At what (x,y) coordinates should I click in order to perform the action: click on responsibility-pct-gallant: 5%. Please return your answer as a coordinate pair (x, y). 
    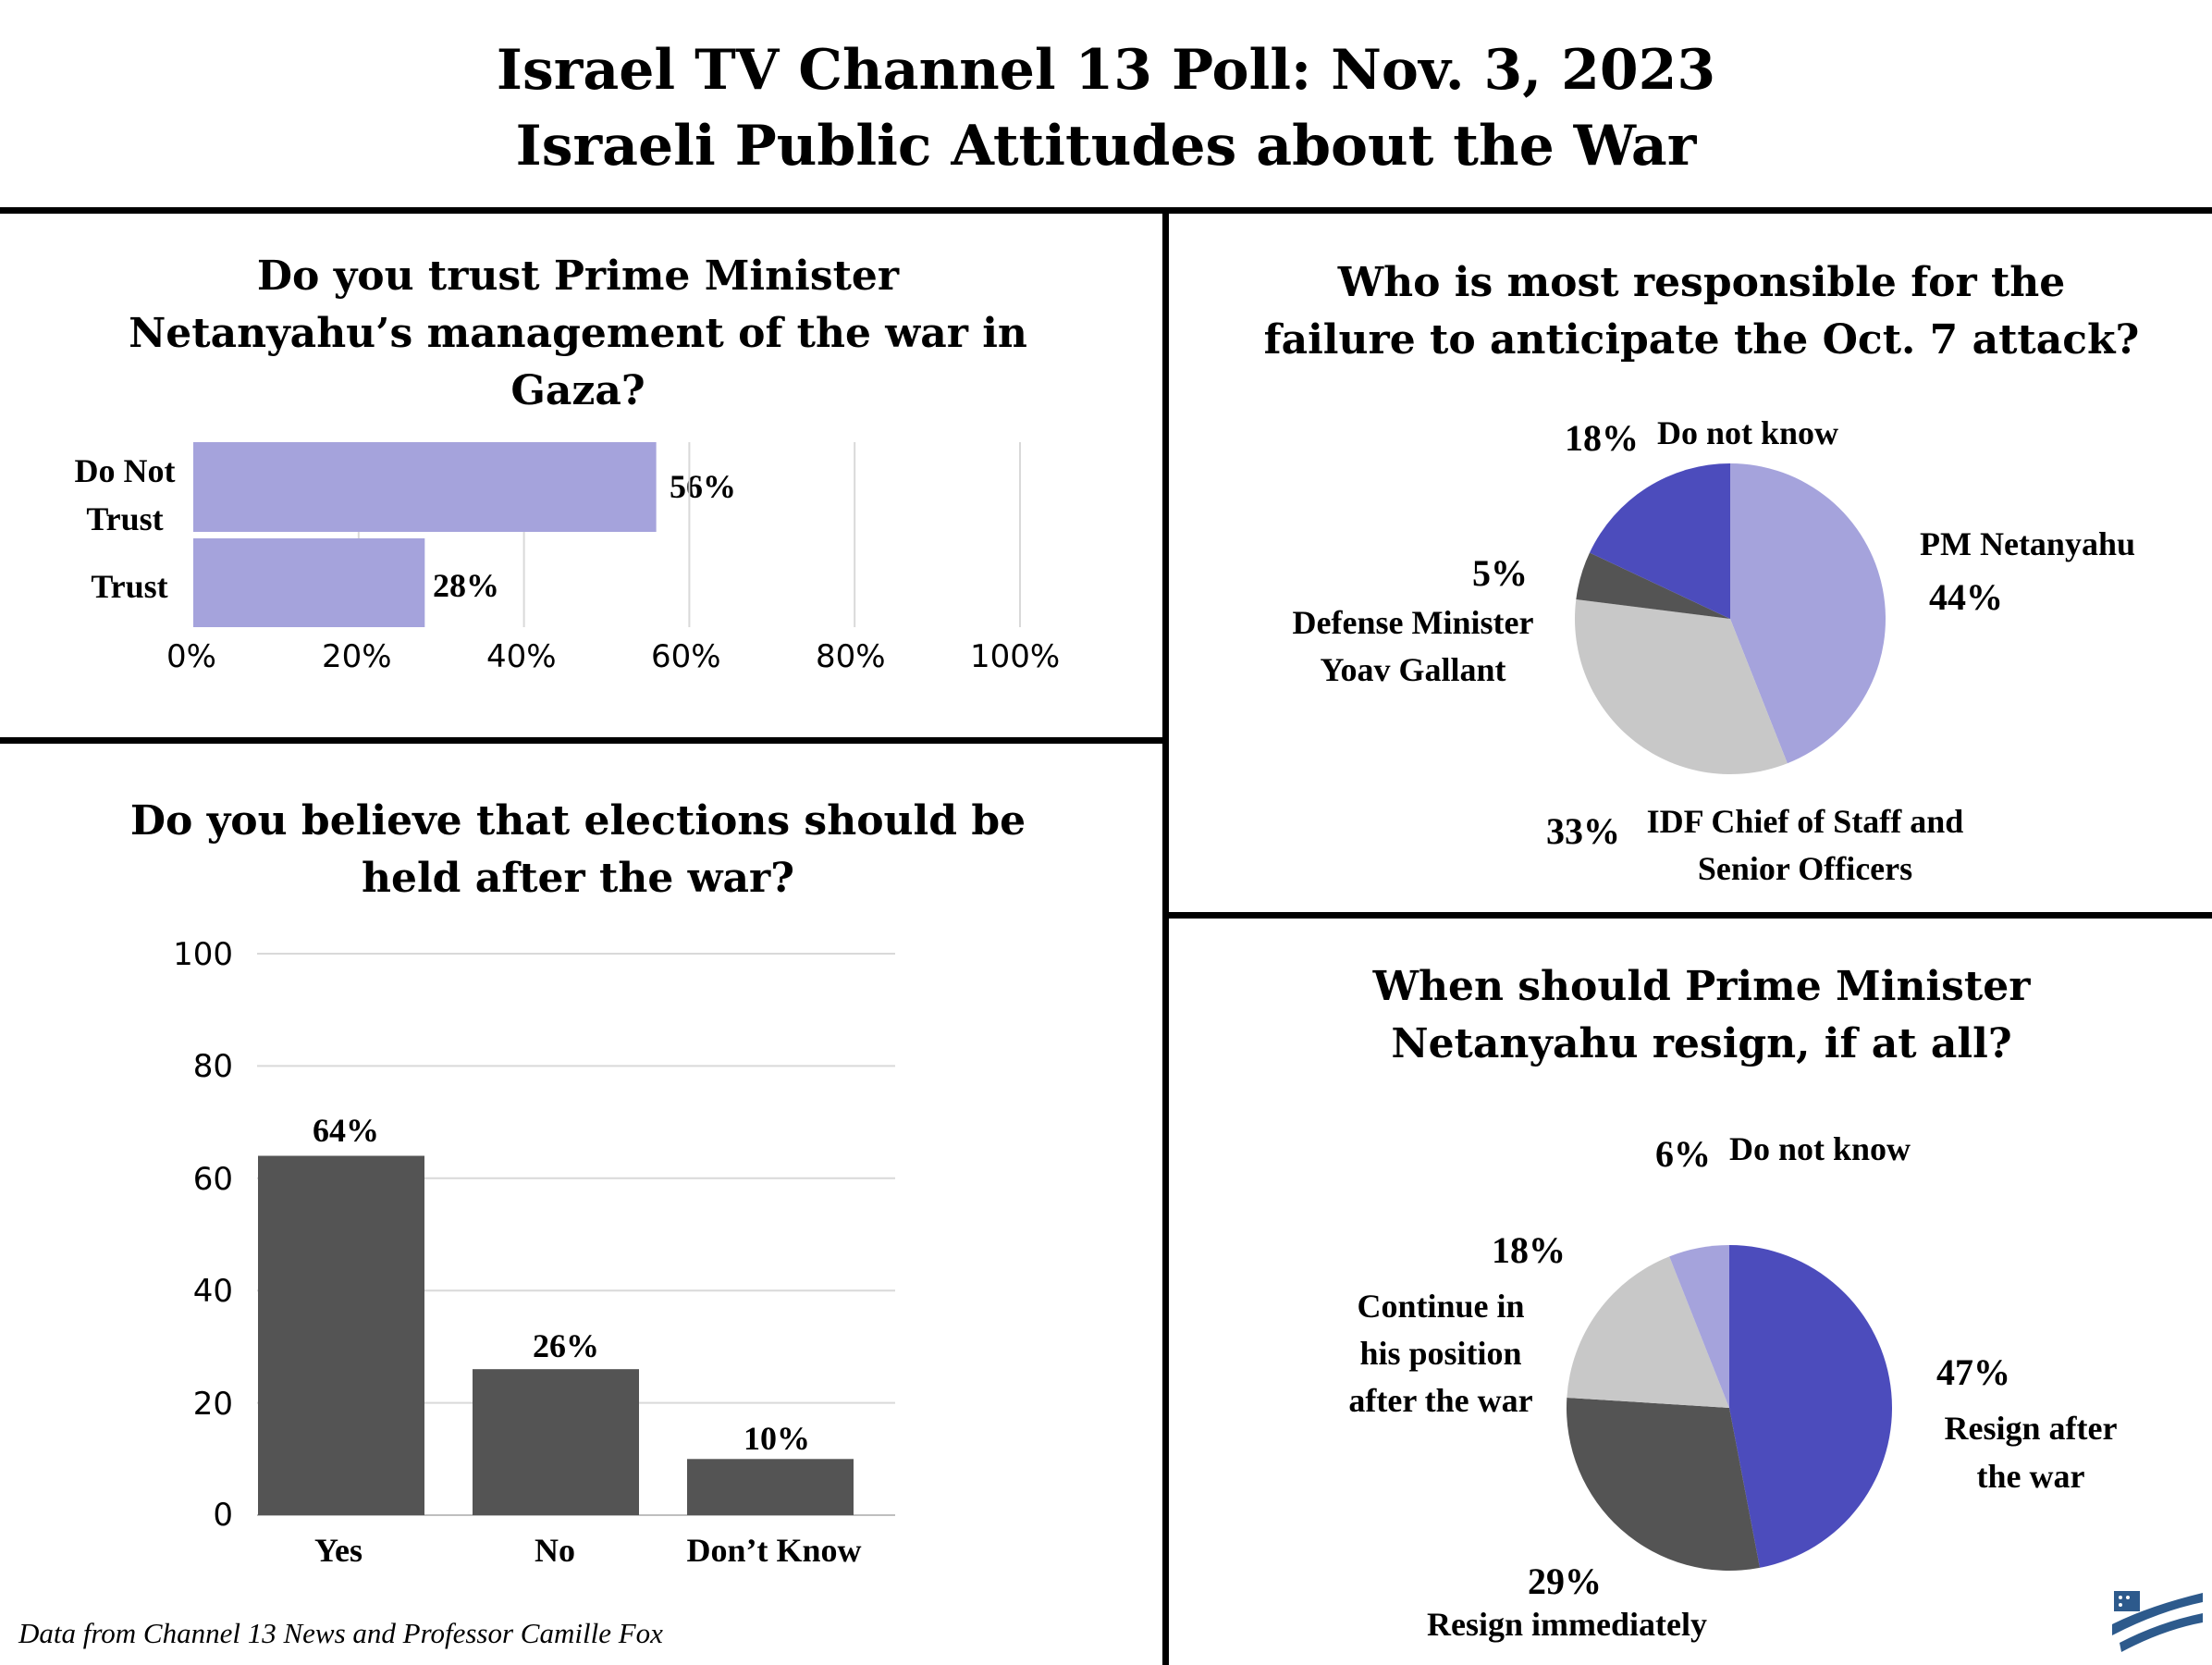
    Looking at the image, I should click on (1500, 573).